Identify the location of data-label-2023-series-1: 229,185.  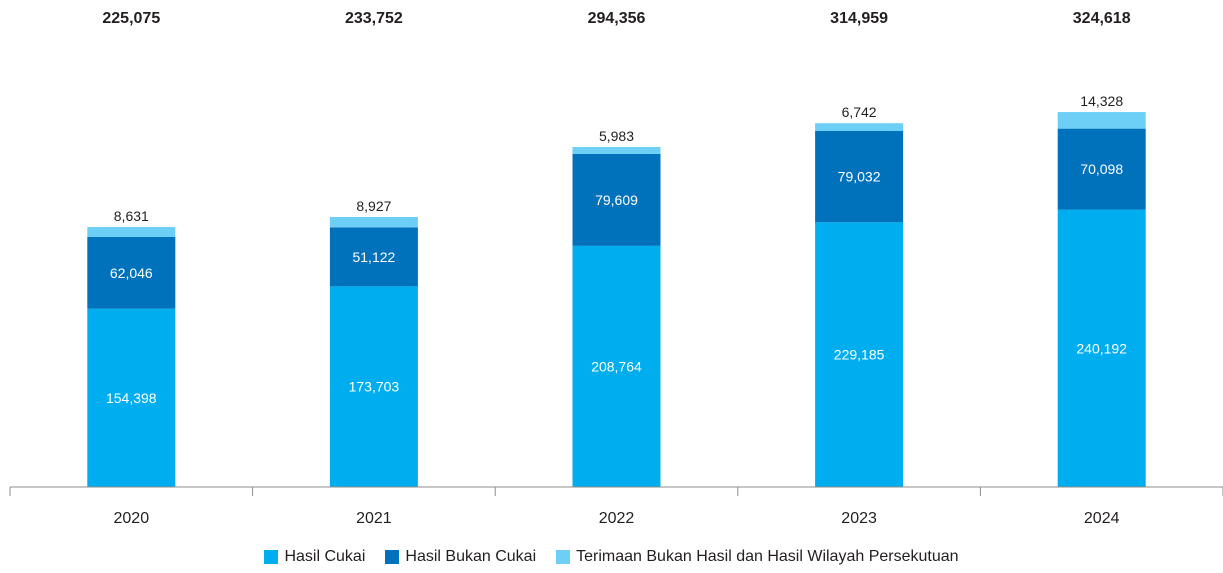
(859, 355).